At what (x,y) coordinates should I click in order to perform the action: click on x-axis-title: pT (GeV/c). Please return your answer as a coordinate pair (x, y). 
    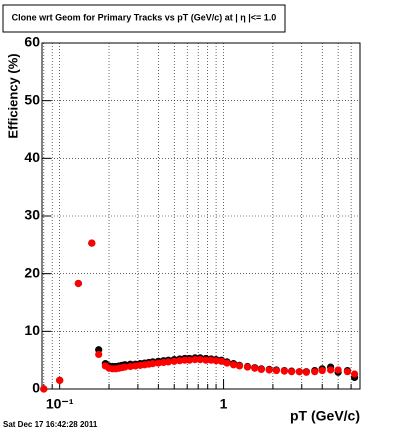
    Looking at the image, I should click on (325, 416).